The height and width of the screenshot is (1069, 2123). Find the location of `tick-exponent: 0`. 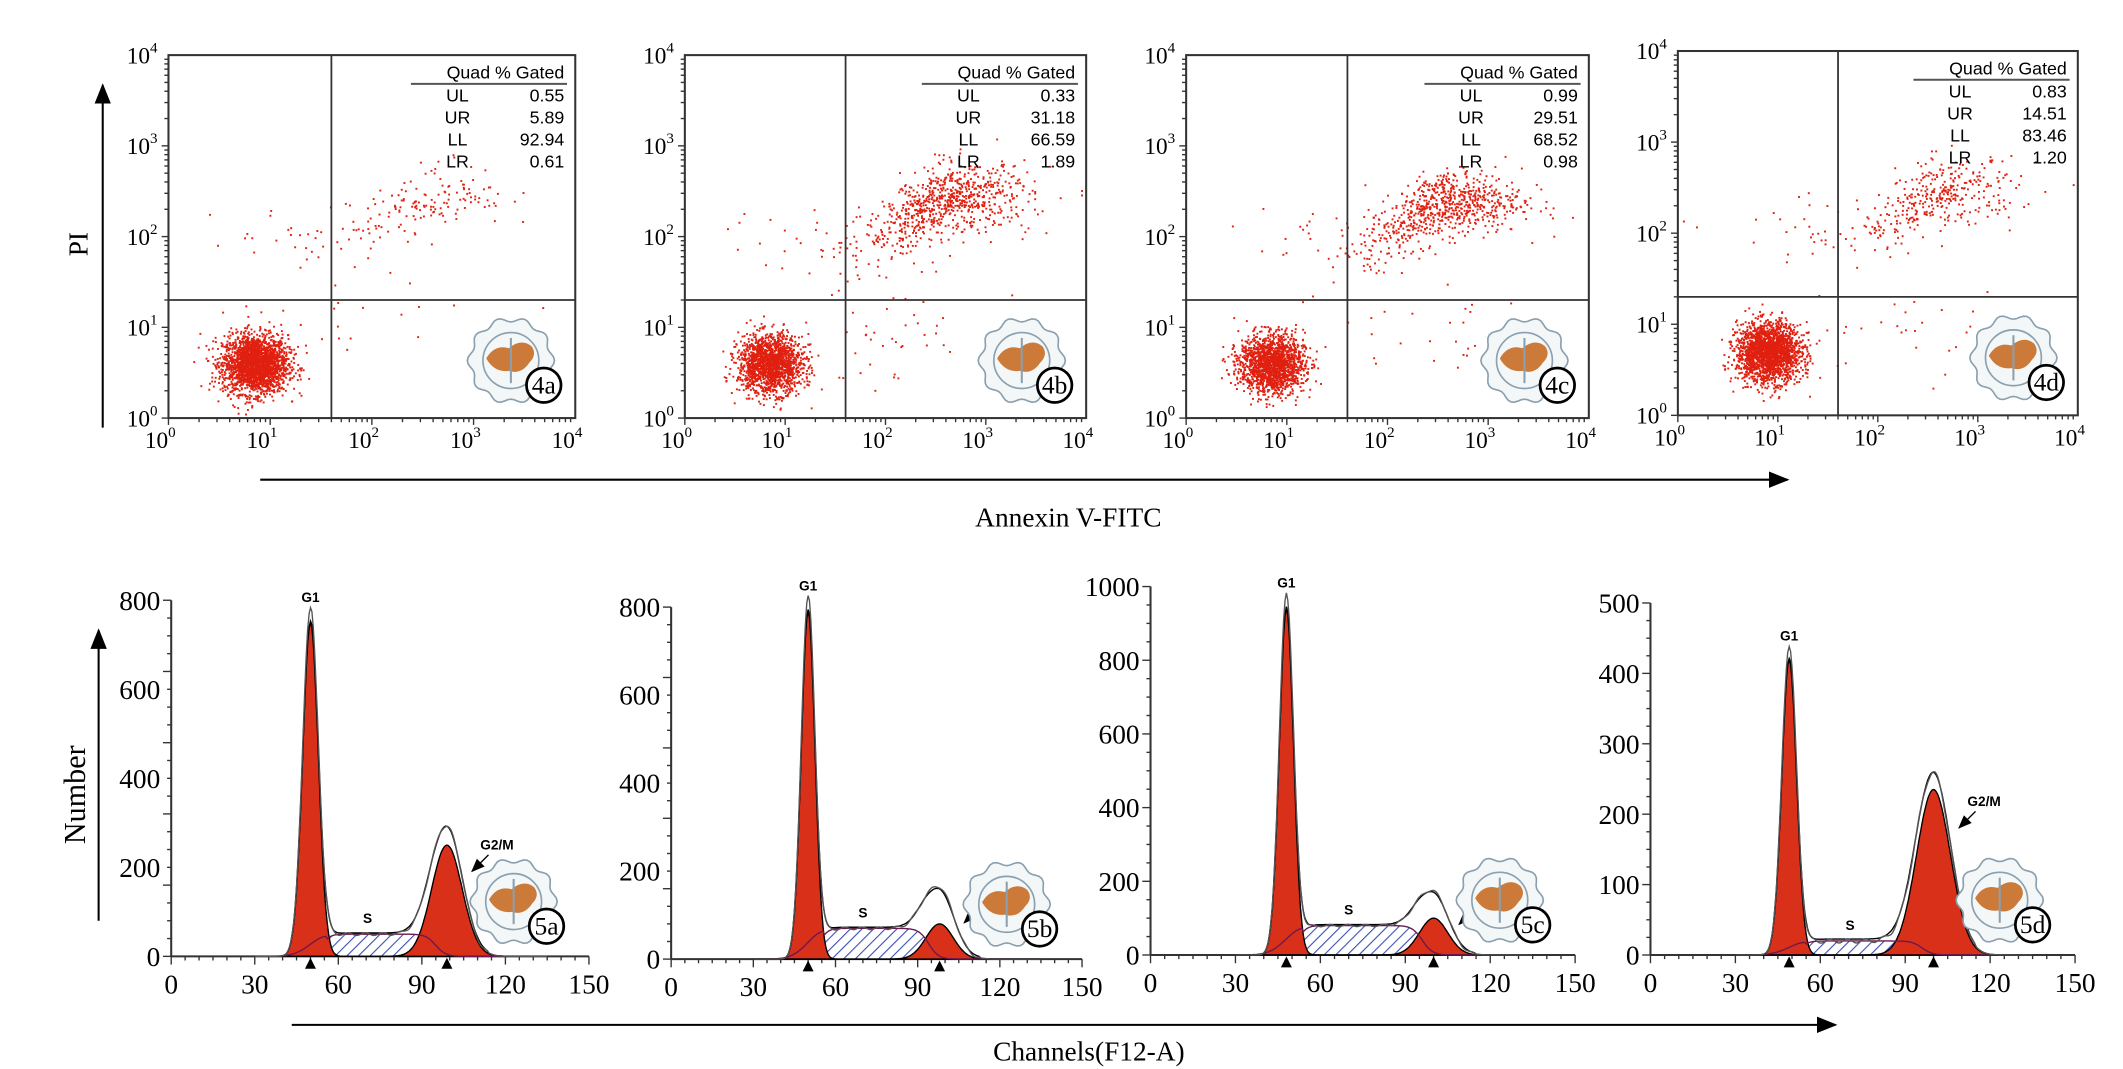

tick-exponent: 0 is located at coordinates (172, 433).